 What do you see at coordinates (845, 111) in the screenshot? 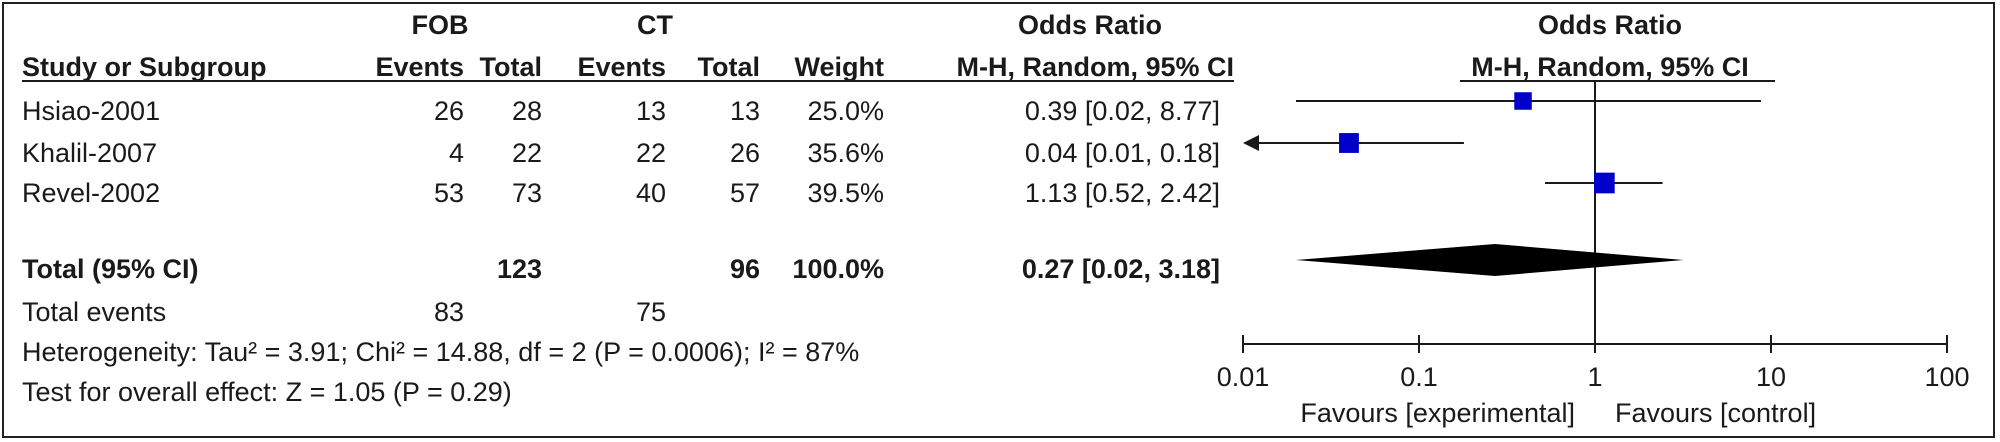
I see `weight-value: 25.0%` at bounding box center [845, 111].